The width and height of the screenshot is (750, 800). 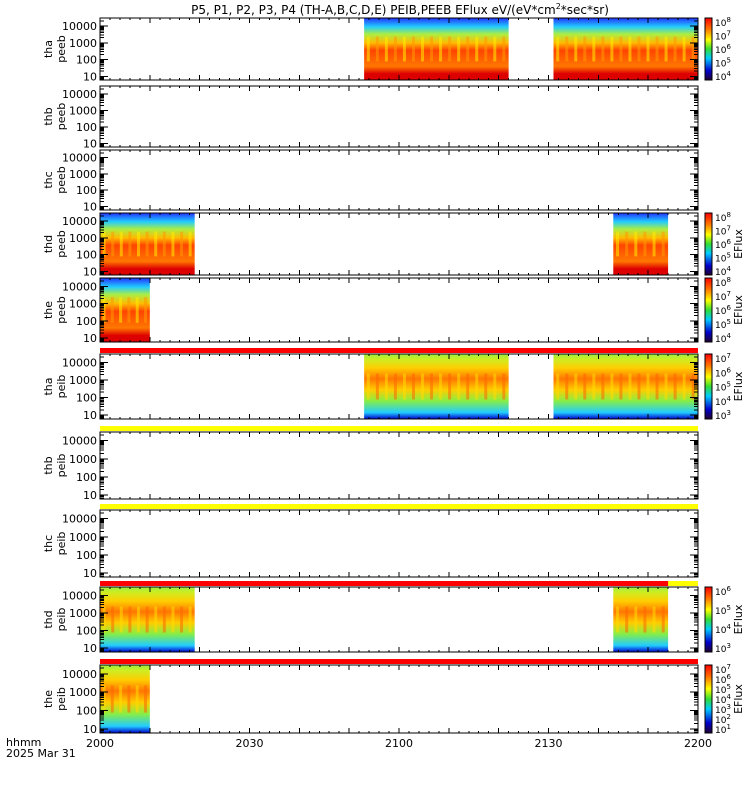 I want to click on colorbar-tha-peeb, so click(x=708, y=49).